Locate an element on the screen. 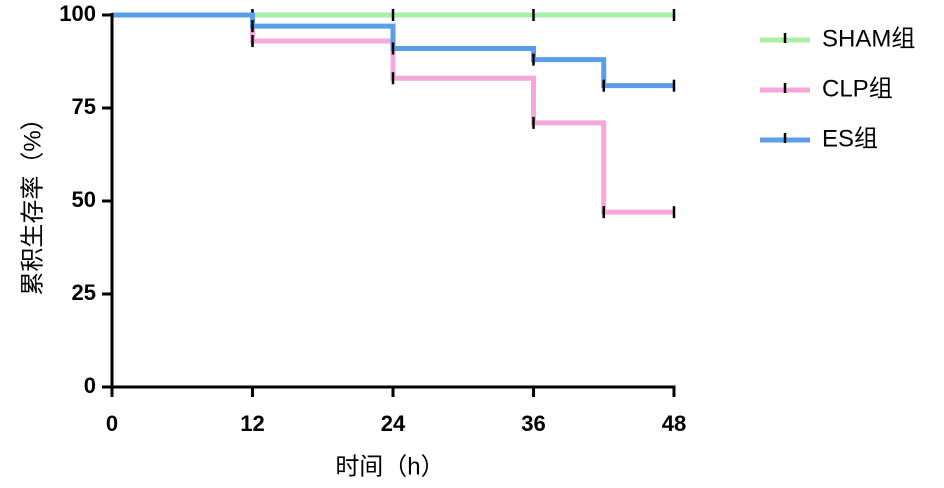 This screenshot has width=944, height=488. y-tick-label: 75 is located at coordinates (84, 106).